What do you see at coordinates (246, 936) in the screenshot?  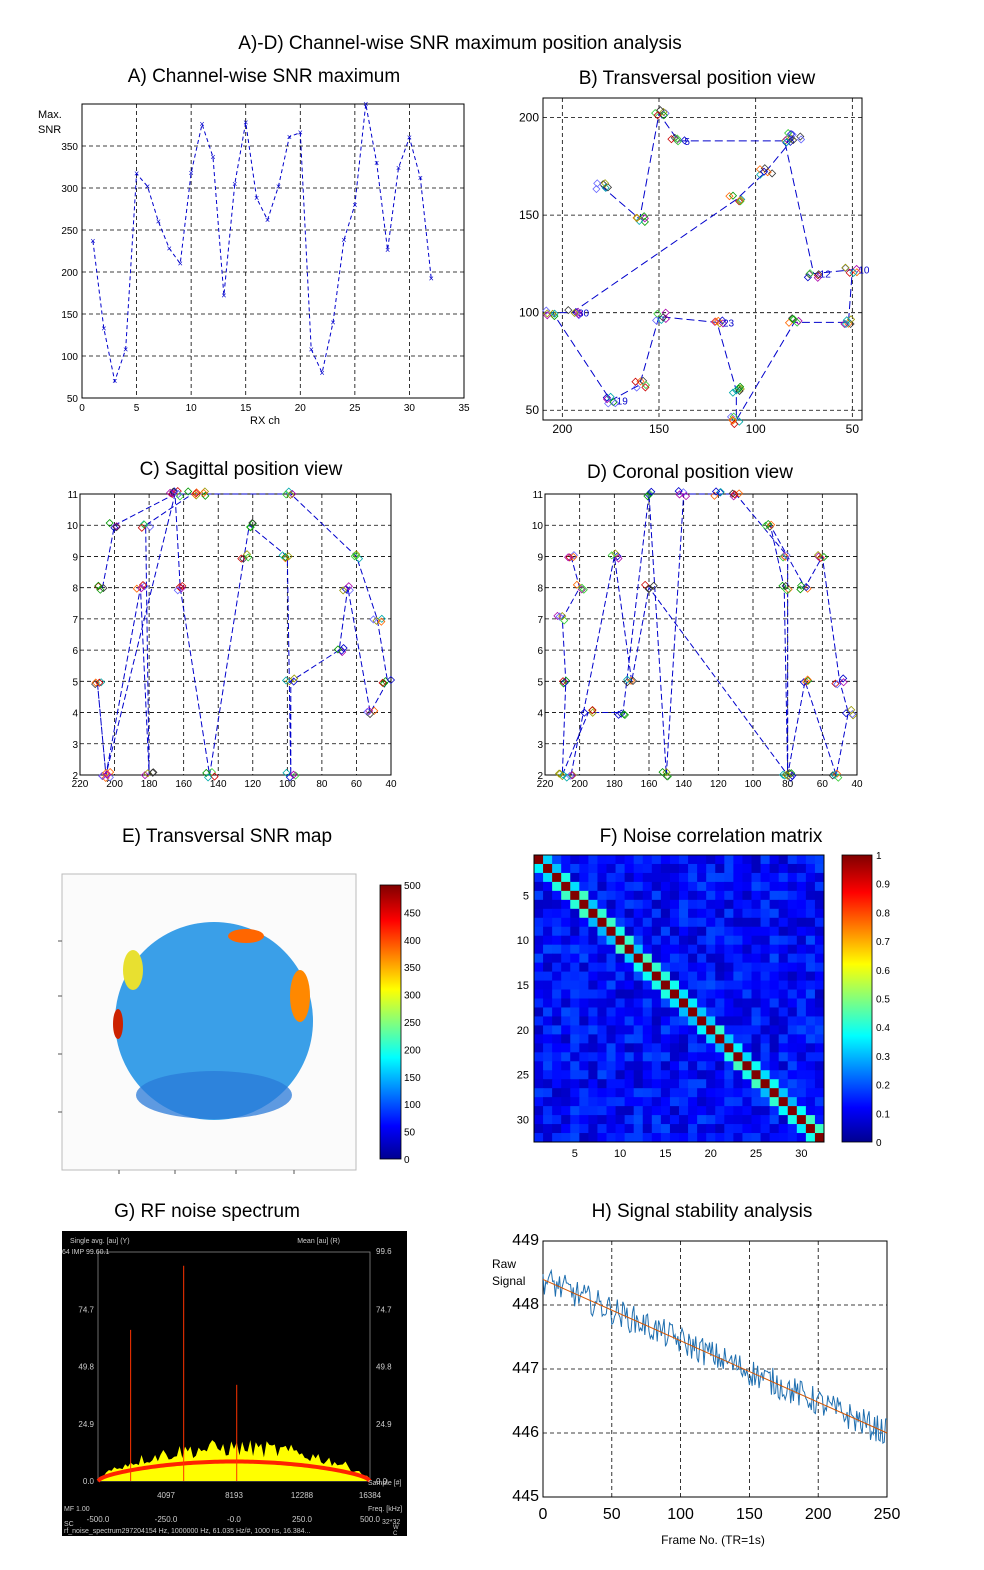 I see `snr-hotspot` at bounding box center [246, 936].